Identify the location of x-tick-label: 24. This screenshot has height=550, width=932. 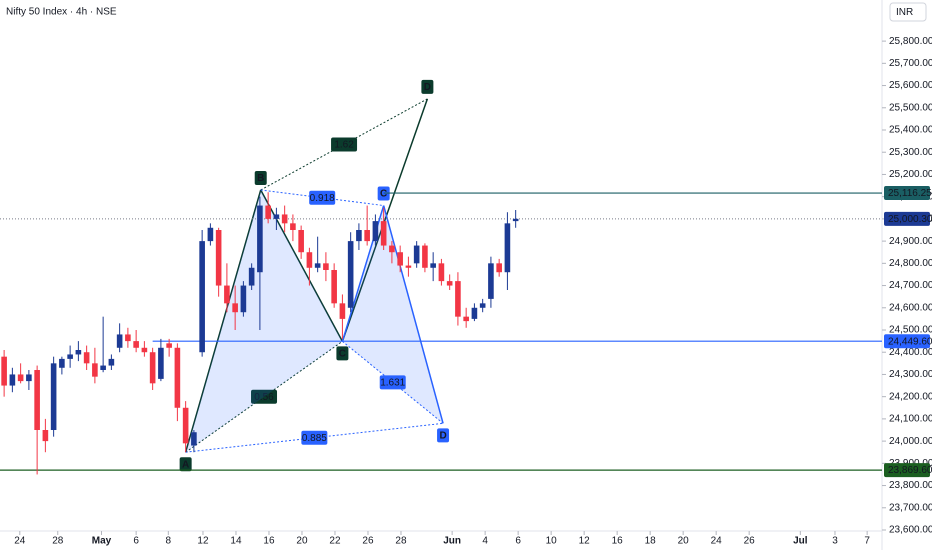
(717, 541).